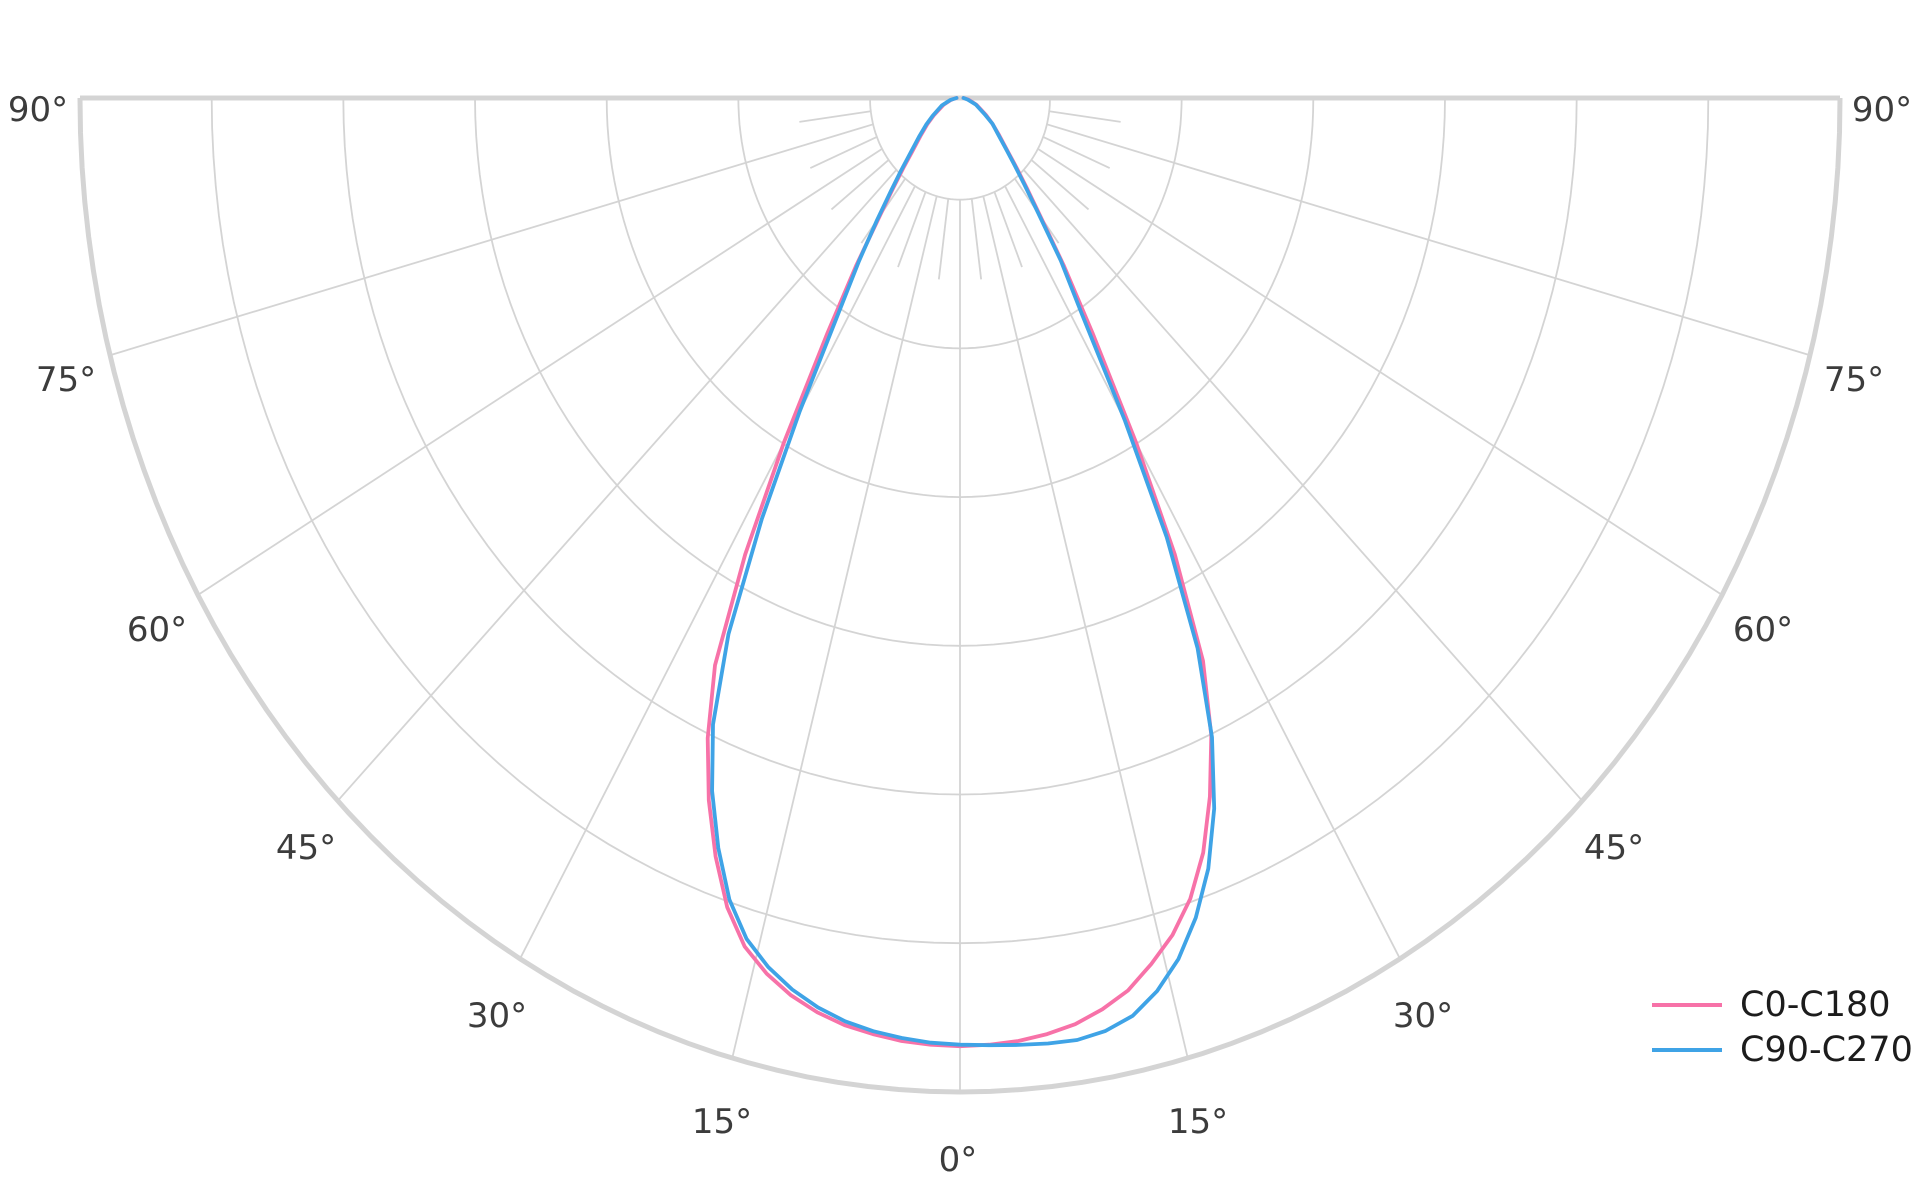 The width and height of the screenshot is (1920, 1177). What do you see at coordinates (958, 1158) in the screenshot?
I see `angle-label: 0°` at bounding box center [958, 1158].